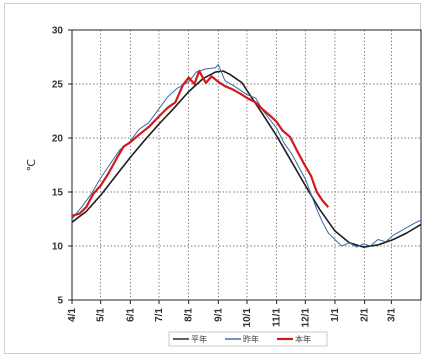  I want to click on x-tick-label: 5/1, so click(101, 315).